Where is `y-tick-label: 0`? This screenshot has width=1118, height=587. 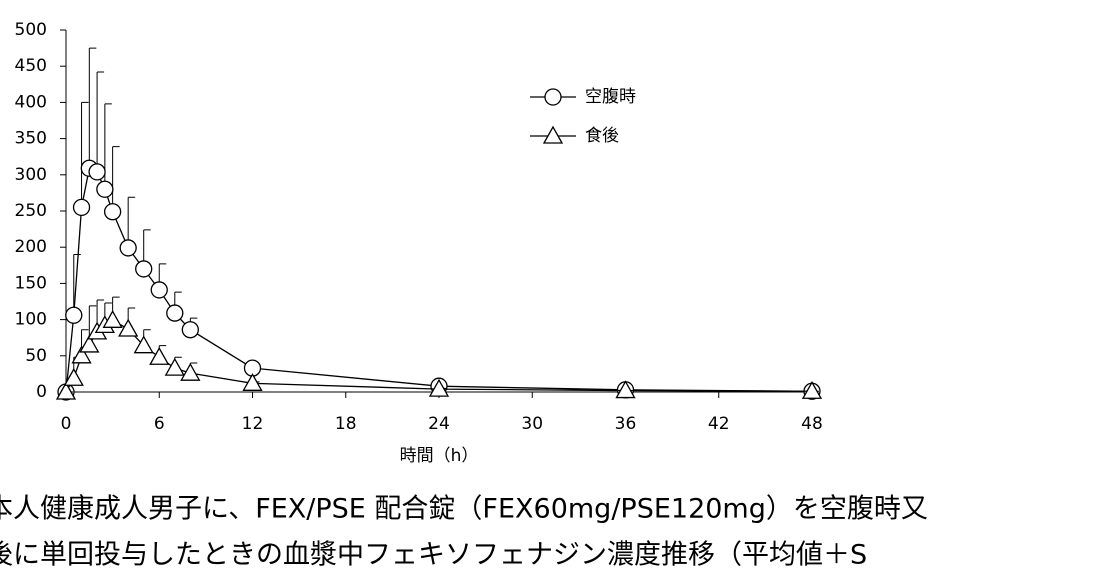
y-tick-label: 0 is located at coordinates (41, 392).